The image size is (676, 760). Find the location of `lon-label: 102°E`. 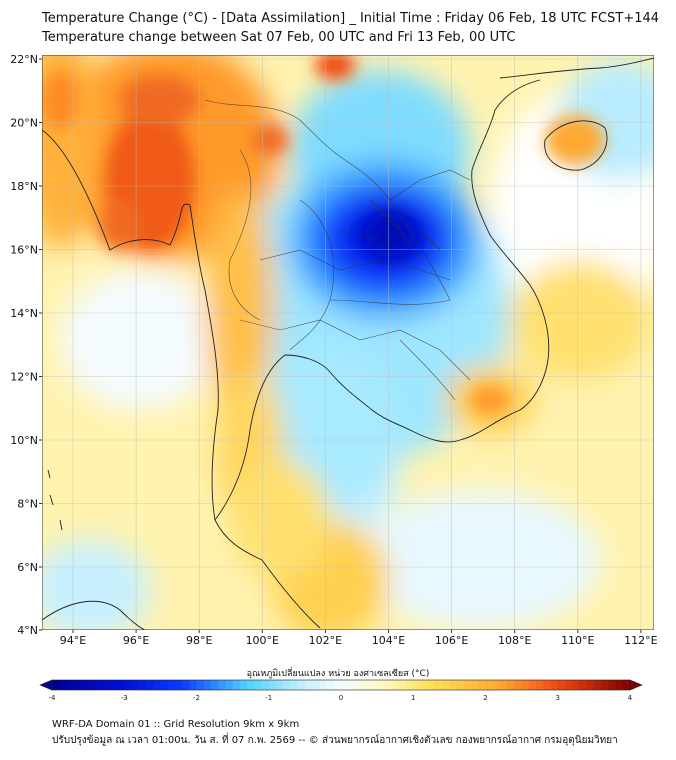

lon-label: 102°E is located at coordinates (325, 640).